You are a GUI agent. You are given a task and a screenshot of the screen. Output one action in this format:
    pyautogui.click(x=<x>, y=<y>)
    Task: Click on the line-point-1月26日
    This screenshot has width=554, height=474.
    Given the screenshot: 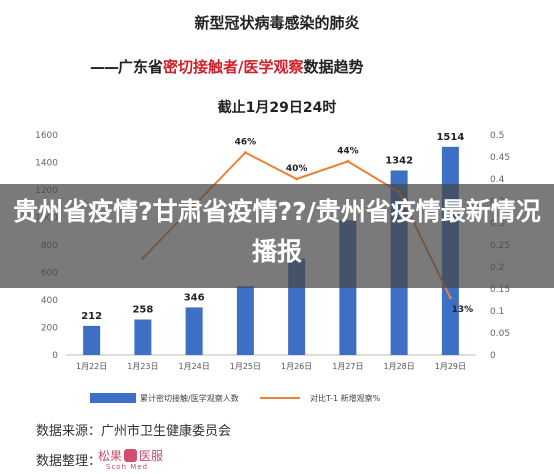 What is the action you would take?
    pyautogui.click(x=297, y=179)
    